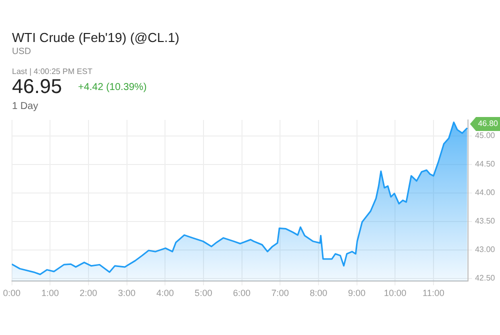 The height and width of the screenshot is (335, 500). Describe the element at coordinates (488, 123) in the screenshot. I see `text: 46.80` at that location.